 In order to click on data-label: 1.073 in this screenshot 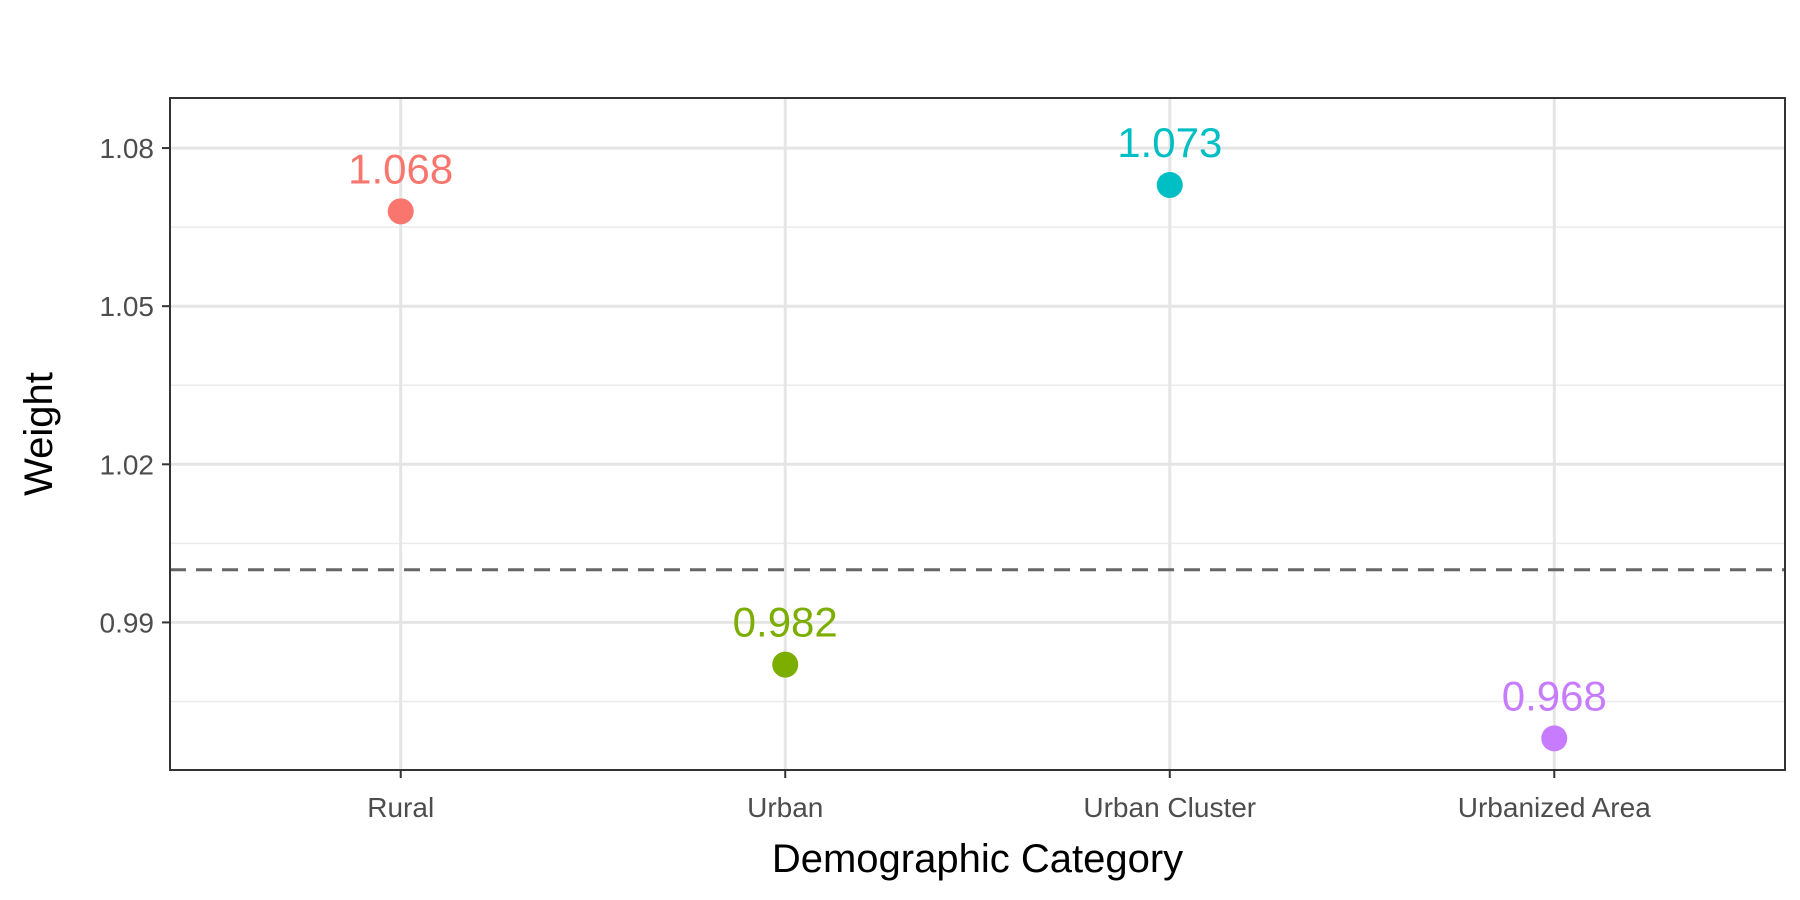, I will do `click(1169, 142)`.